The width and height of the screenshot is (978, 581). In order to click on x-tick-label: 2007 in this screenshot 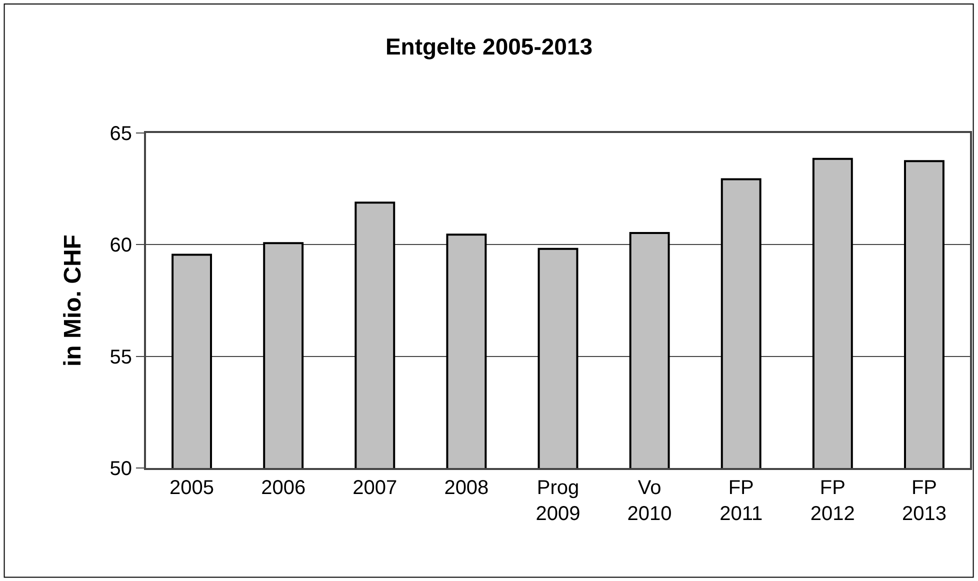, I will do `click(375, 488)`.